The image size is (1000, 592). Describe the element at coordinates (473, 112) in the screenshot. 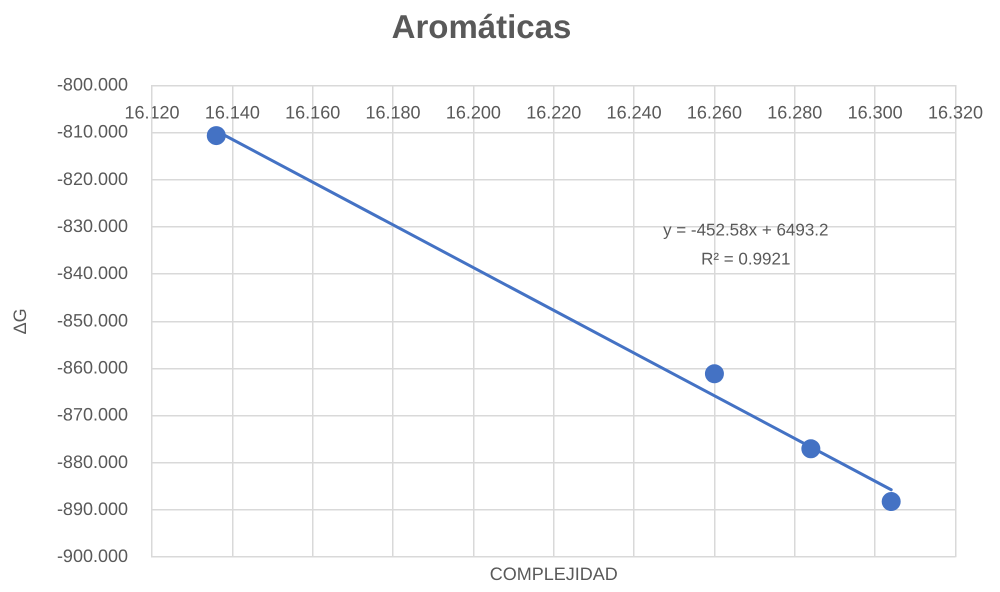

I see `x-tick-label: 16.200` at that location.